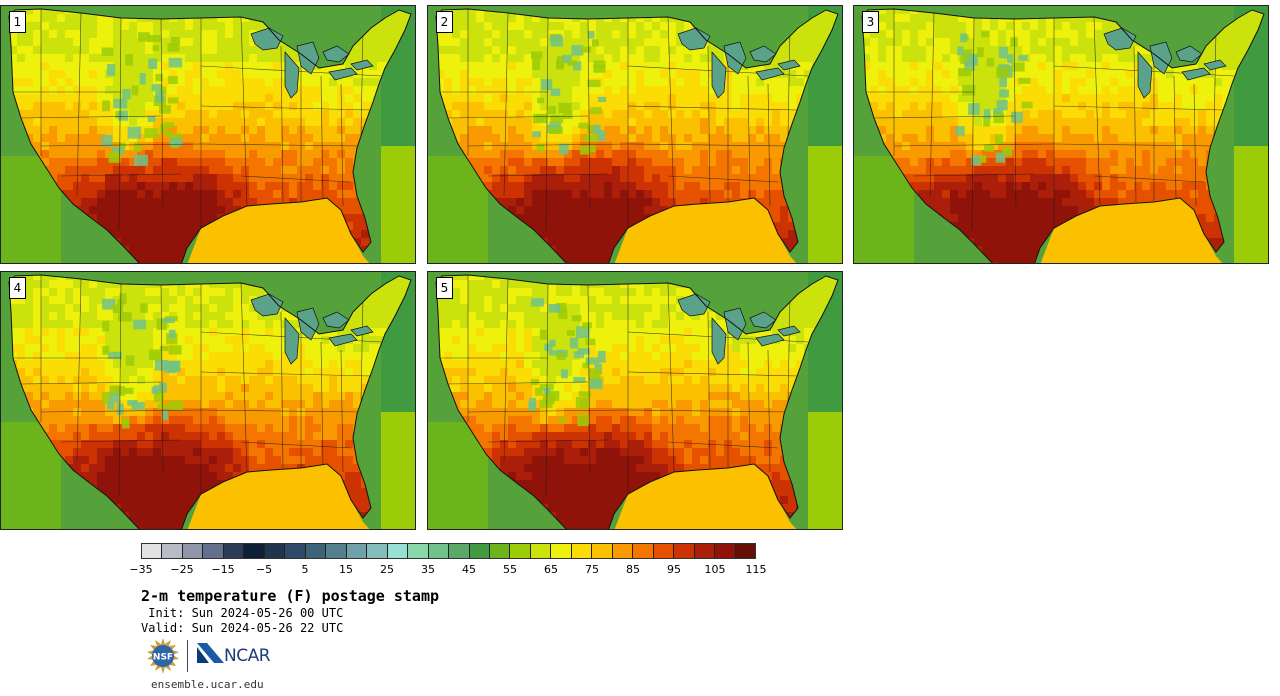  Describe the element at coordinates (715, 569) in the screenshot. I see `colorbar-tick-label: 105` at that location.